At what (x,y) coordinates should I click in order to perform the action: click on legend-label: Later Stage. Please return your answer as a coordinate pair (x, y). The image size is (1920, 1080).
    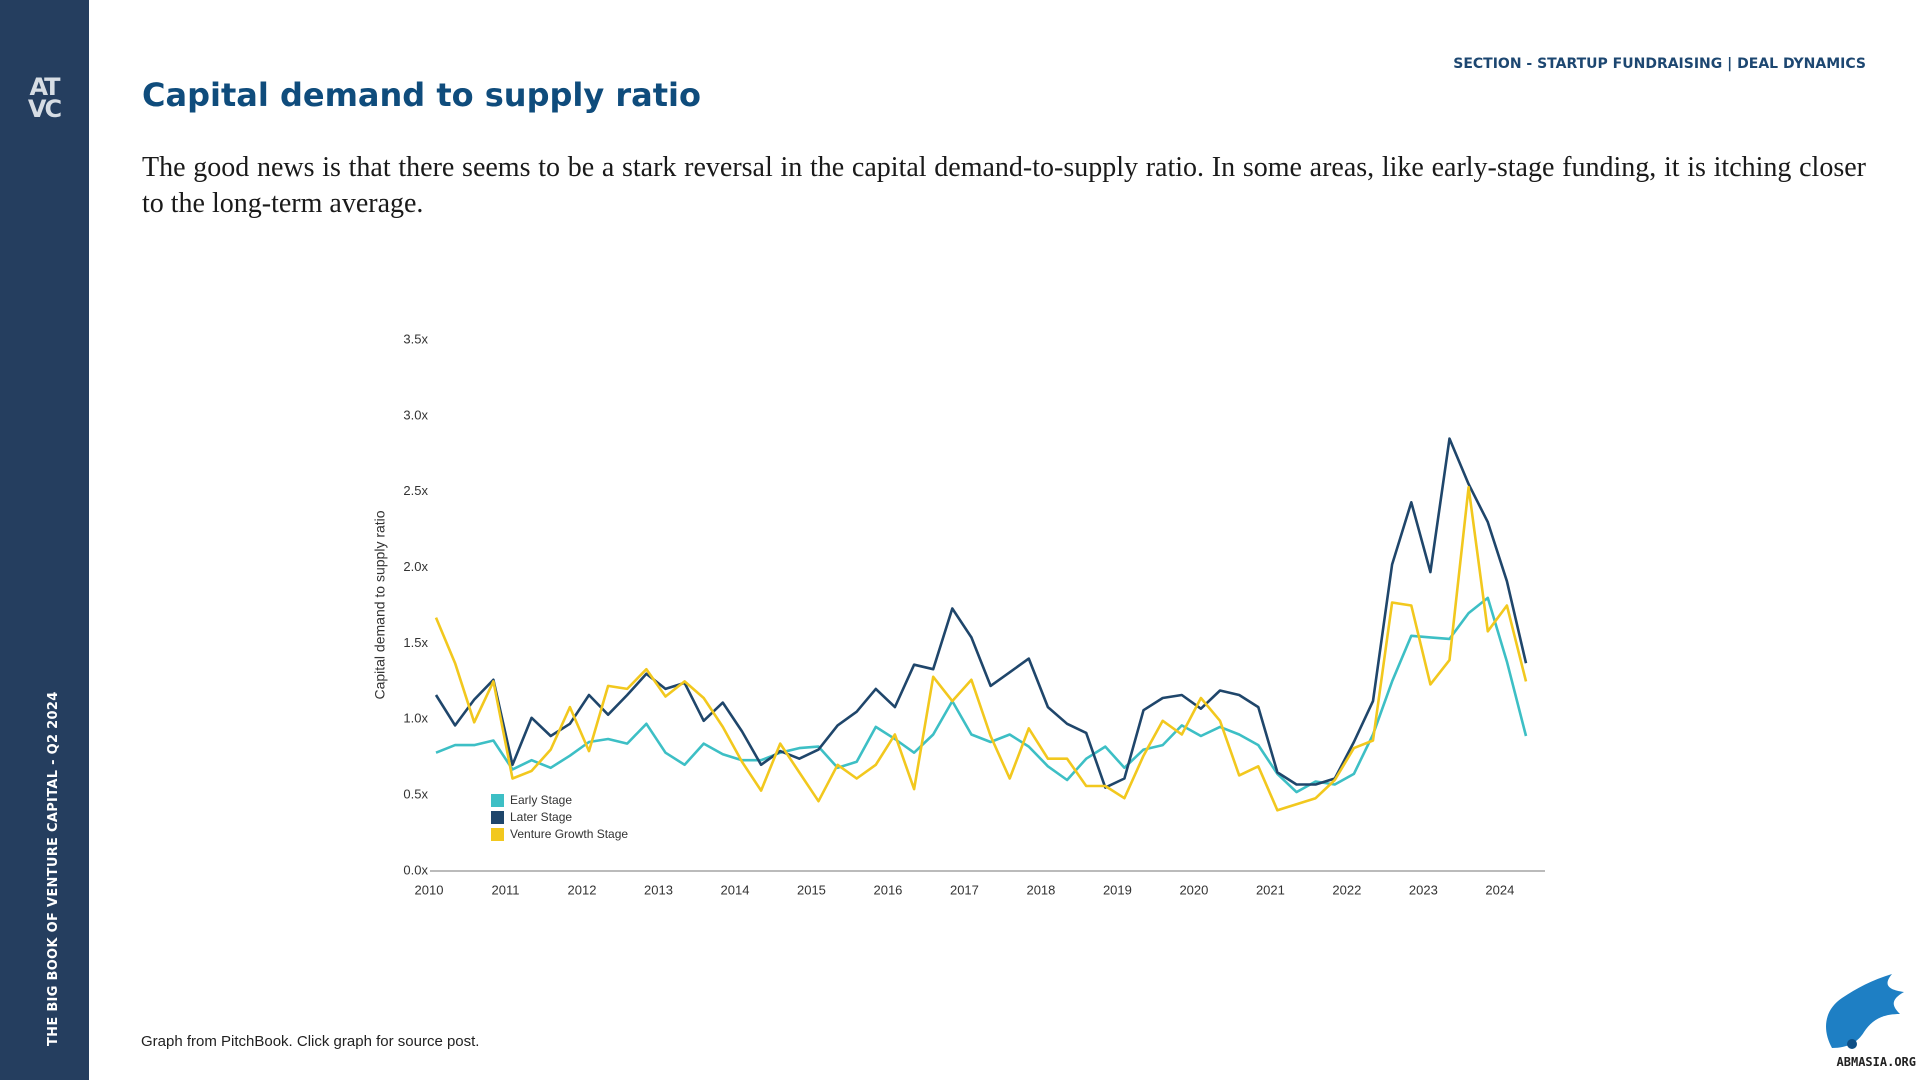
    Looking at the image, I should click on (541, 817).